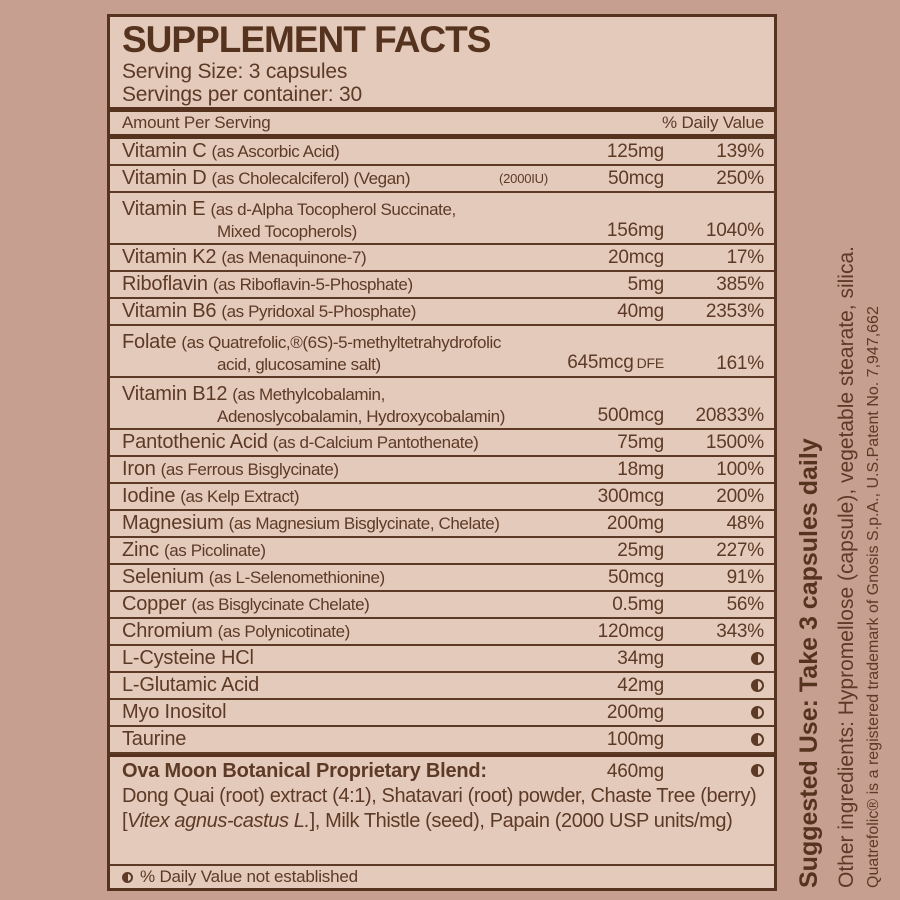 The width and height of the screenshot is (900, 900). I want to click on nutrient-amount: 0.5mg, so click(638, 604).